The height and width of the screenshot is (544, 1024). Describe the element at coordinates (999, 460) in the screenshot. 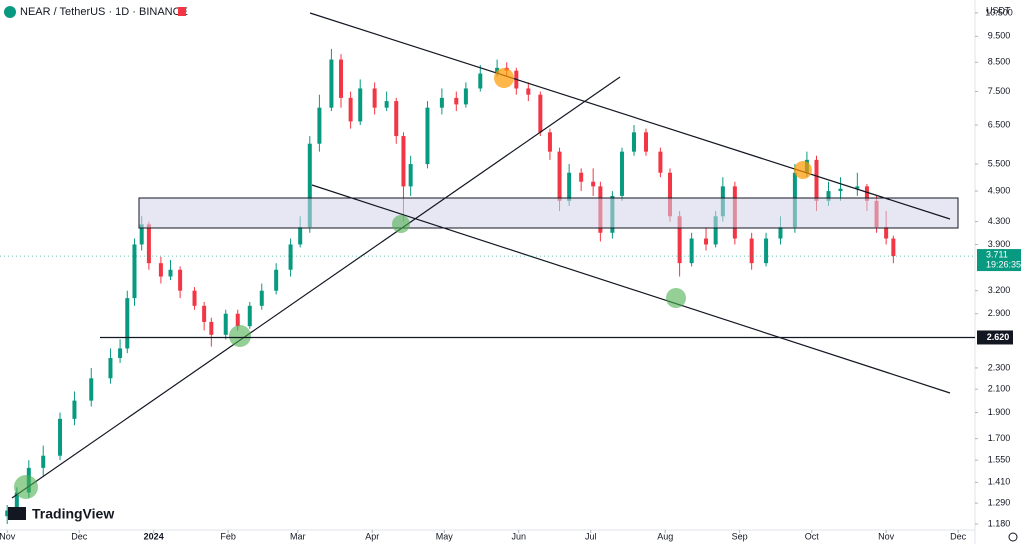

I see `y-tick-label: 1.550` at that location.